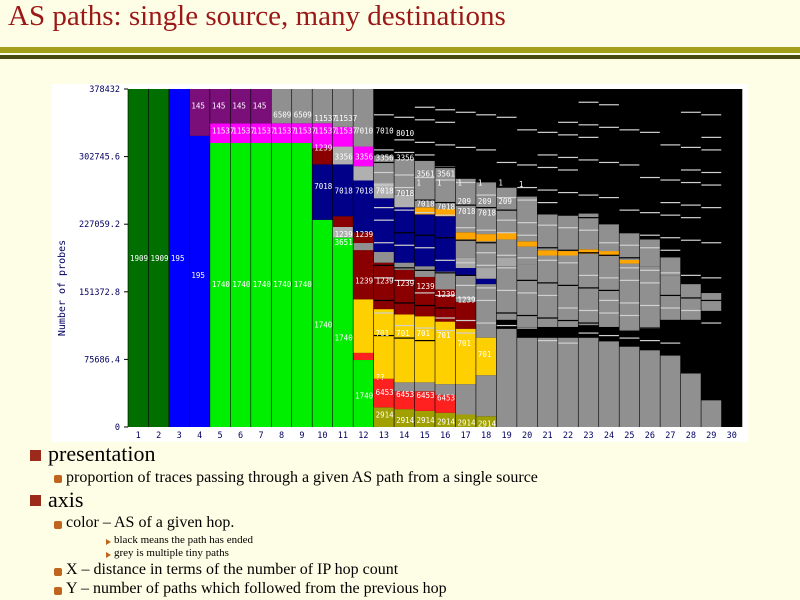 This screenshot has width=800, height=600. I want to click on x-tick-label: 29, so click(711, 436).